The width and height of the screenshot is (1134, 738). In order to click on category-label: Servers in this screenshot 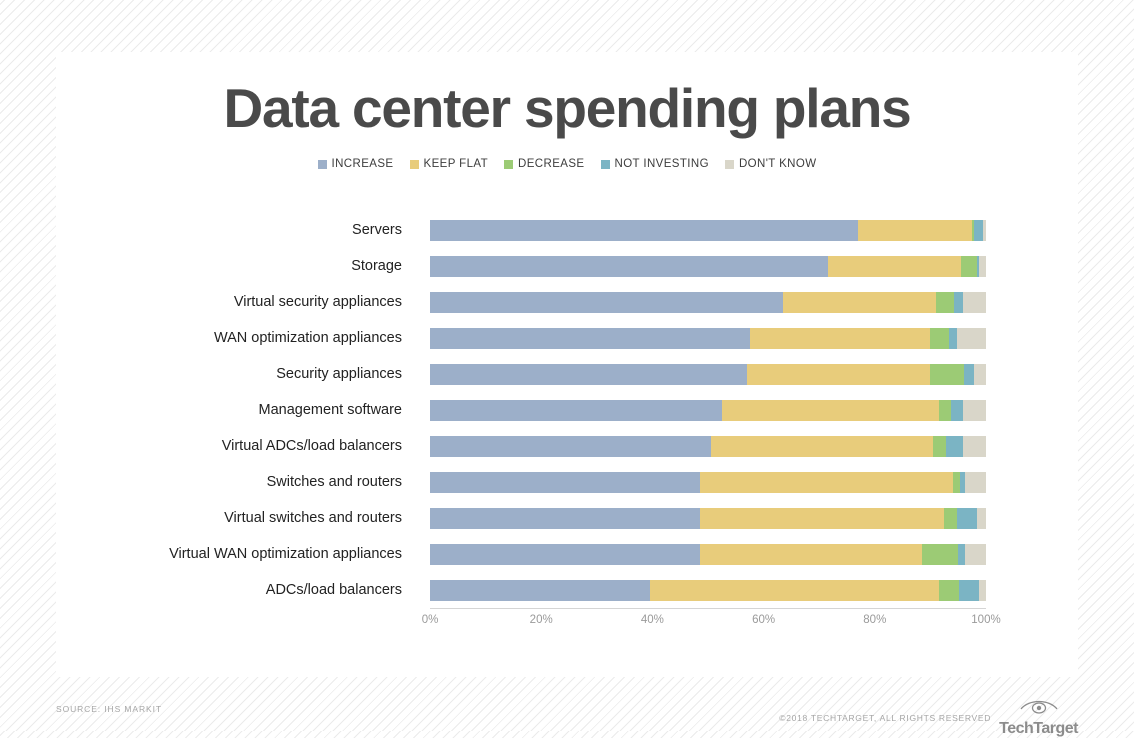, I will do `click(377, 230)`.